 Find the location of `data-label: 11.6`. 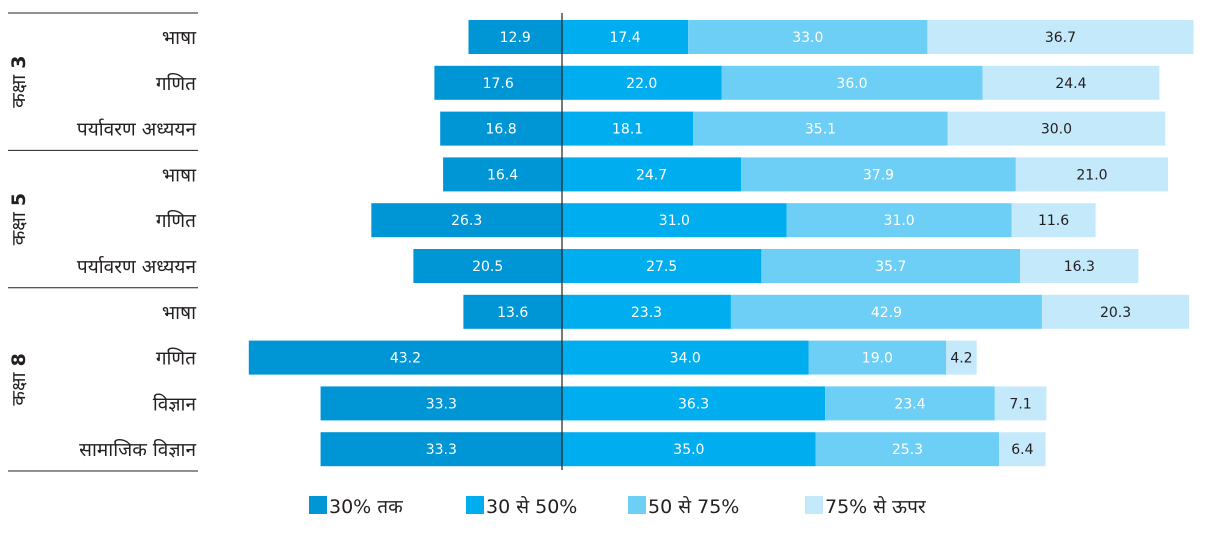

data-label: 11.6 is located at coordinates (1053, 221).